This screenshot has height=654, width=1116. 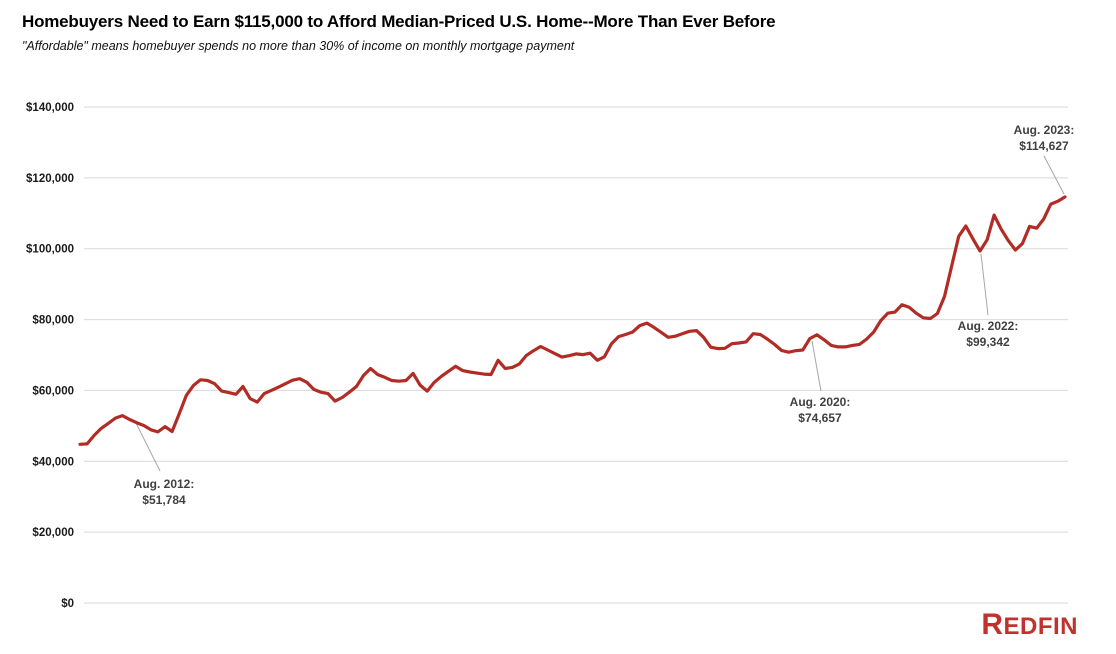 I want to click on y-axis-tick-label: $60,000, so click(x=53, y=391).